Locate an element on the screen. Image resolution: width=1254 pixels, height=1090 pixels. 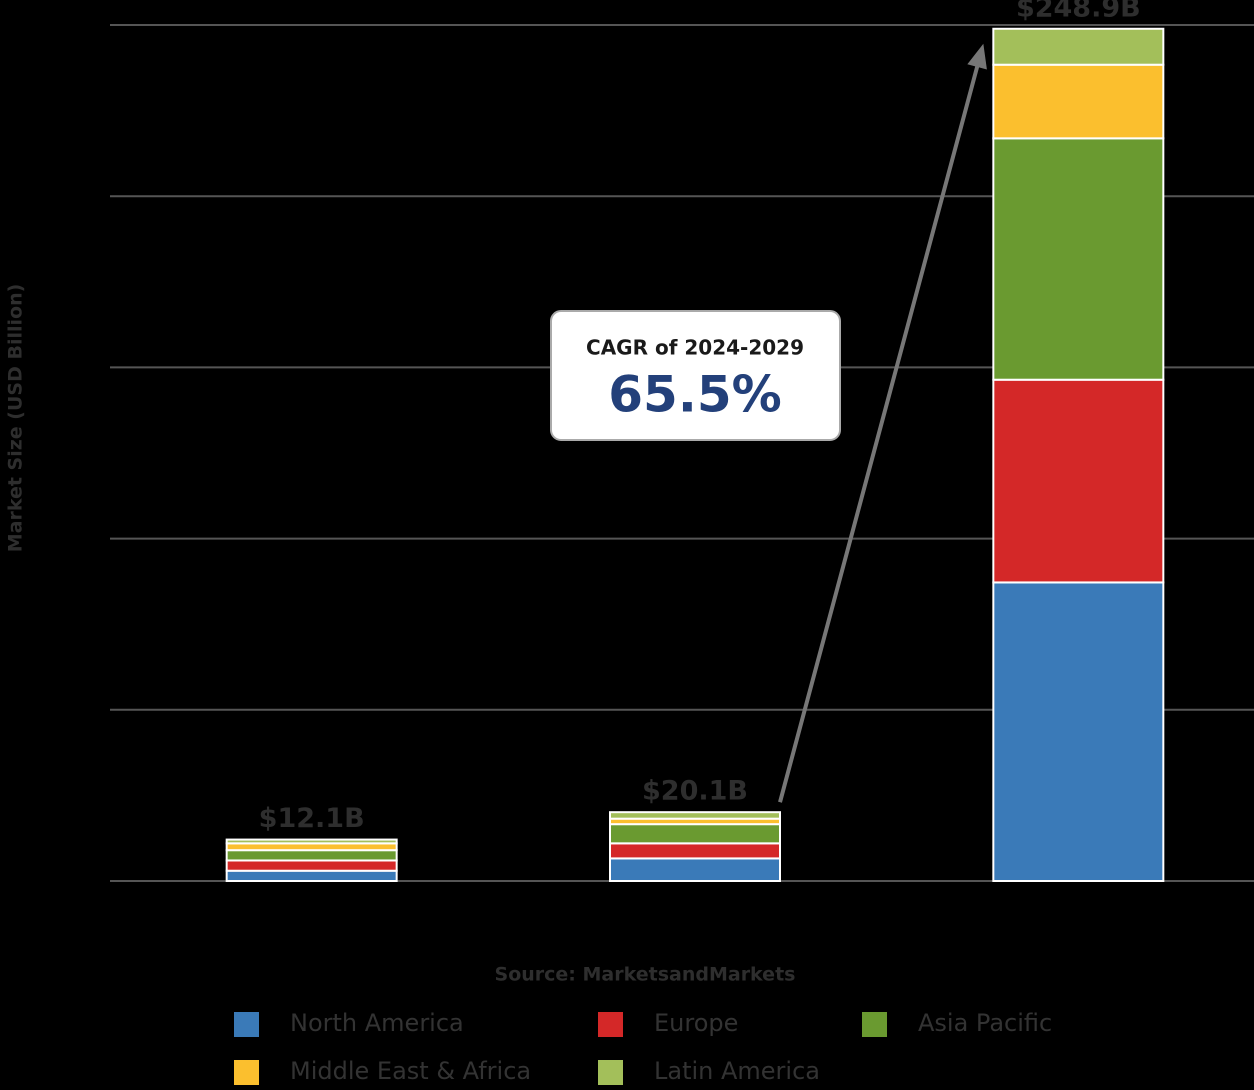
y-axis-label: Market Size (USD Billion) is located at coordinates (16, 418).